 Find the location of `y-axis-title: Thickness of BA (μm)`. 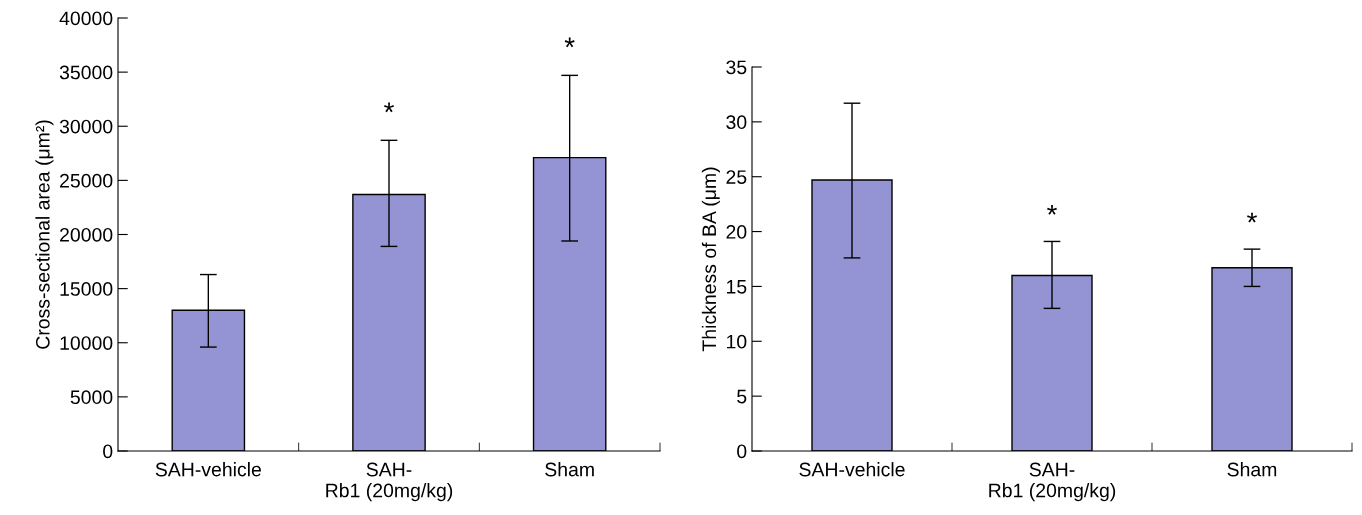

y-axis-title: Thickness of BA (μm) is located at coordinates (710, 259).